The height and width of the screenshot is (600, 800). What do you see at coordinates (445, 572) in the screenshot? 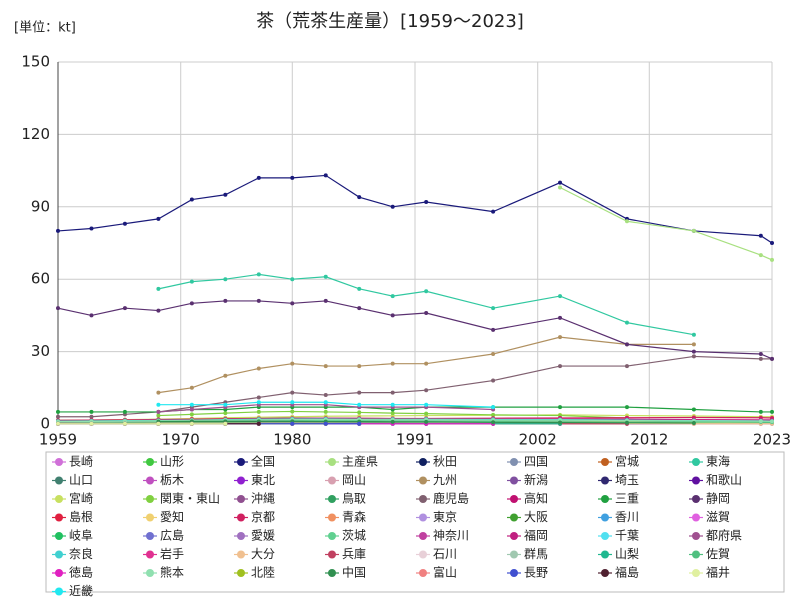
I see `legend-label: 富山` at bounding box center [445, 572].